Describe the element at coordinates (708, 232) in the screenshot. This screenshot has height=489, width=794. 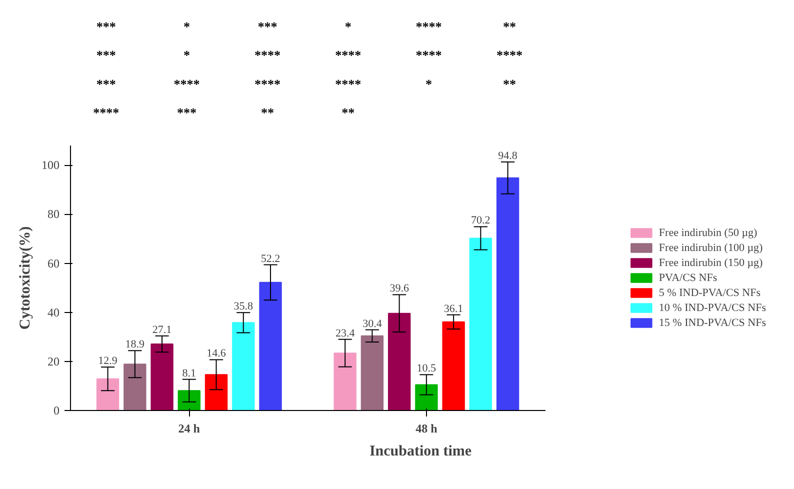
I see `legend-label: Free indirubin (50 µg)` at that location.